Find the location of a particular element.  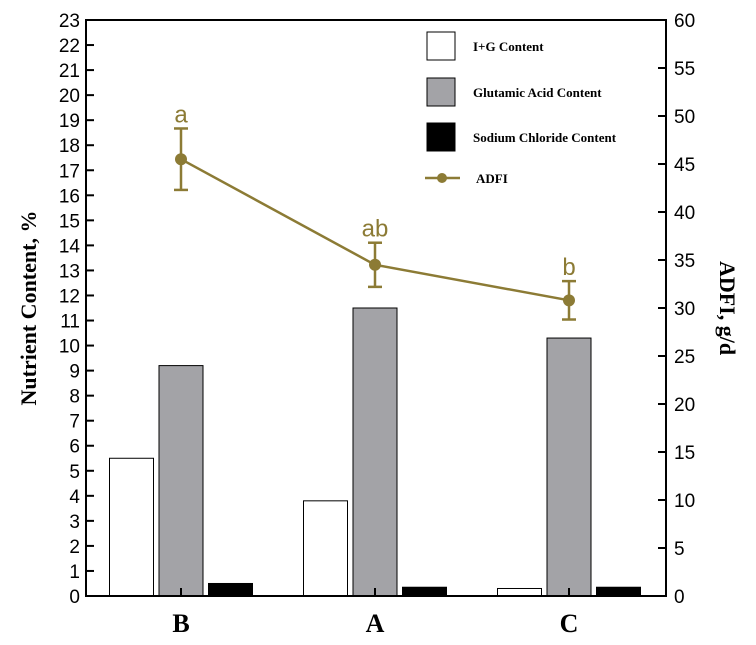

y2-tick-label: 40 is located at coordinates (684, 213).